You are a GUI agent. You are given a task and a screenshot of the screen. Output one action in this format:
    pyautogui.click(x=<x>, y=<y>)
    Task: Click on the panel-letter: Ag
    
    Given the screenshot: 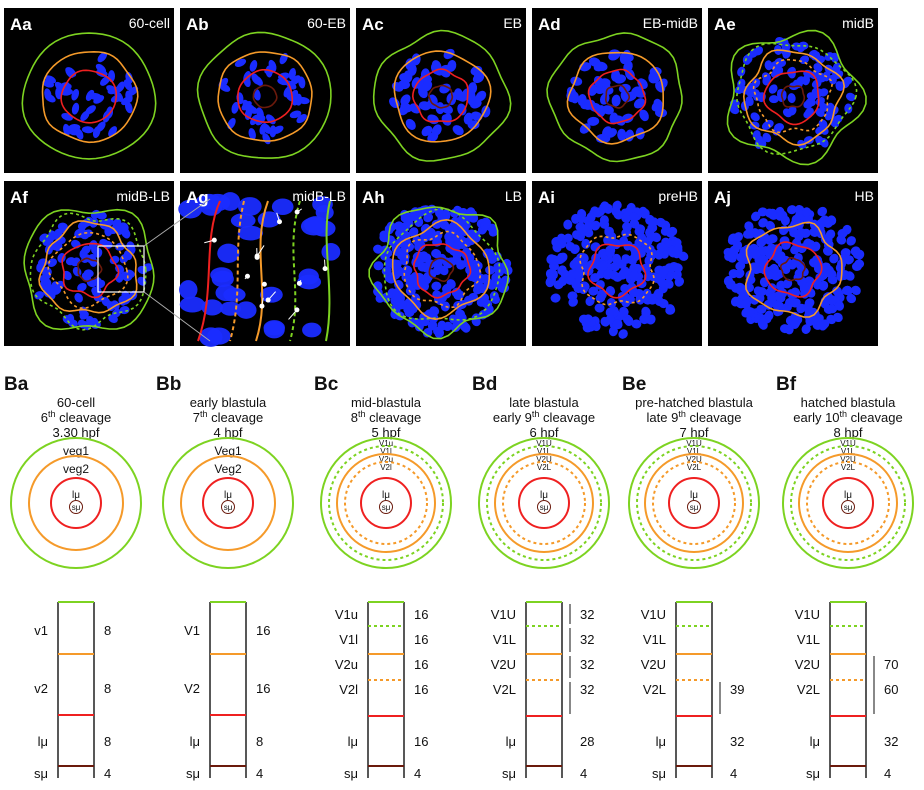 What is the action you would take?
    pyautogui.click(x=197, y=197)
    